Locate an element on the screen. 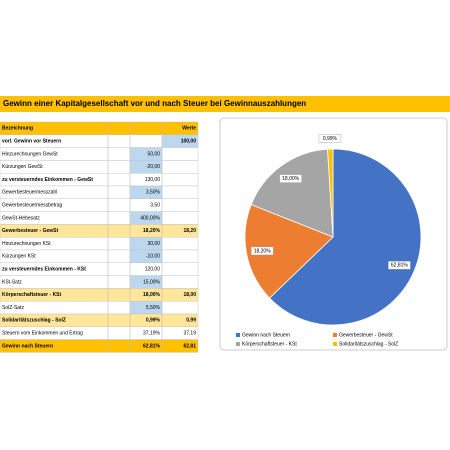 The height and width of the screenshot is (450, 450). cell-text: Hinzurechnungen KSt is located at coordinates (26, 244).